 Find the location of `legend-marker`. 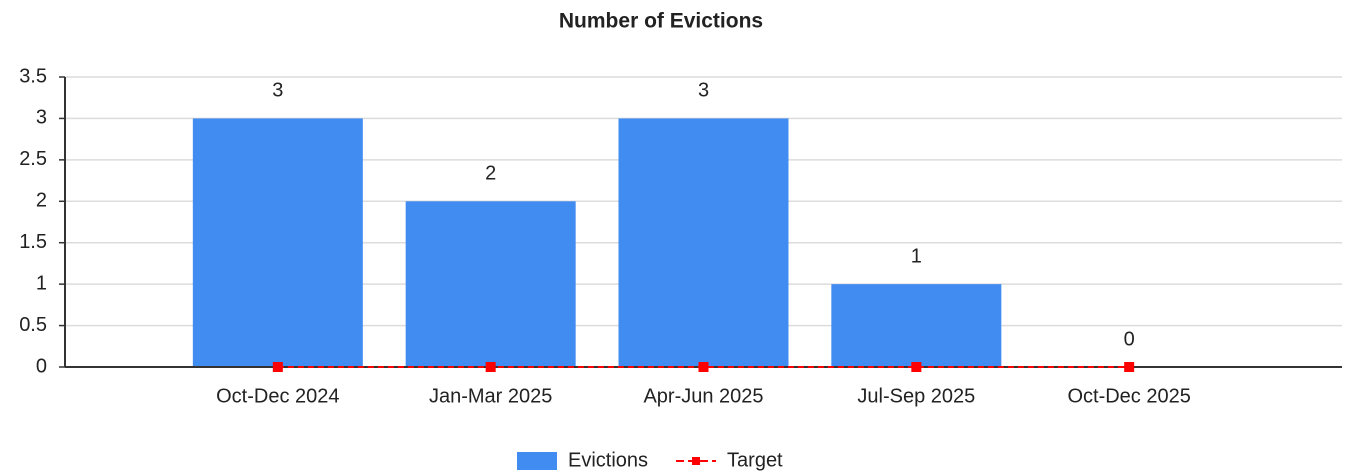

legend-marker is located at coordinates (696, 461).